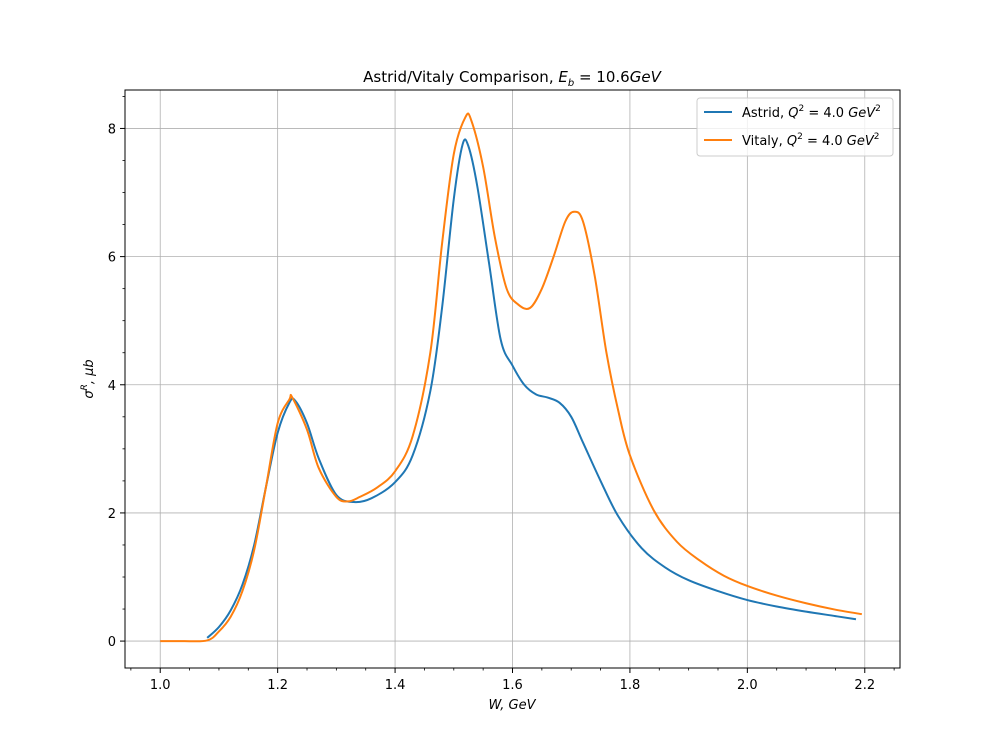 Image resolution: width=1000 pixels, height=750 pixels. What do you see at coordinates (112, 514) in the screenshot?
I see `y-tick-label: 2` at bounding box center [112, 514].